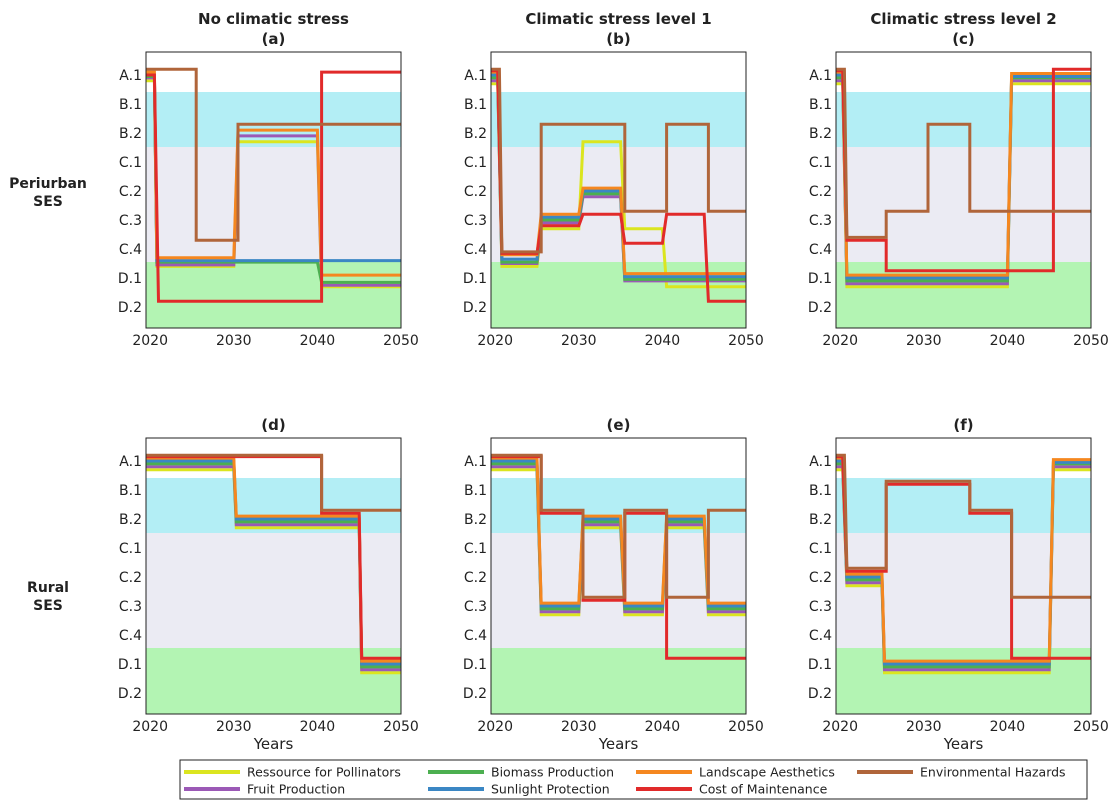 The width and height of the screenshot is (1115, 807). Describe the element at coordinates (618, 744) in the screenshot. I see `x-axis-label: Years` at that location.